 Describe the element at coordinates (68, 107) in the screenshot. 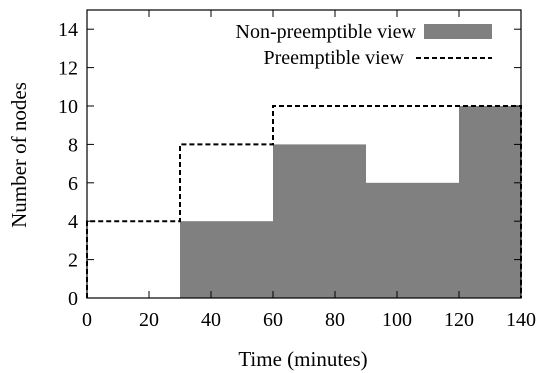

I see `y-tick-label-5: 10` at that location.